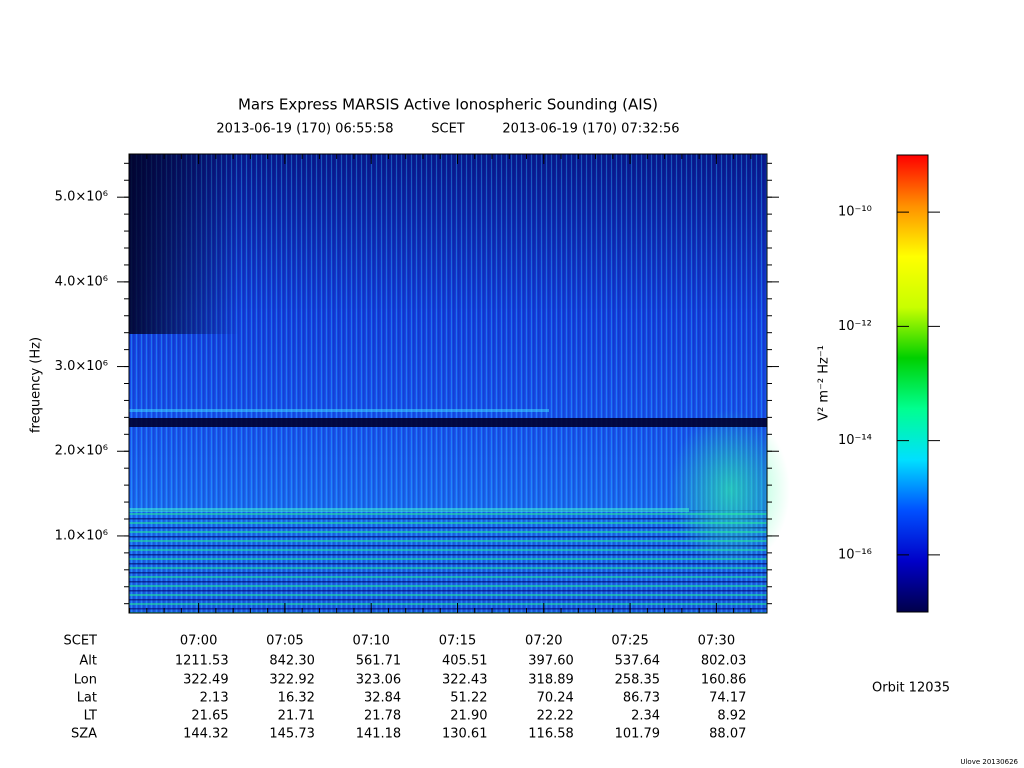  I want to click on colorbar-tick-label: 10⁻¹⁰, so click(855, 212).